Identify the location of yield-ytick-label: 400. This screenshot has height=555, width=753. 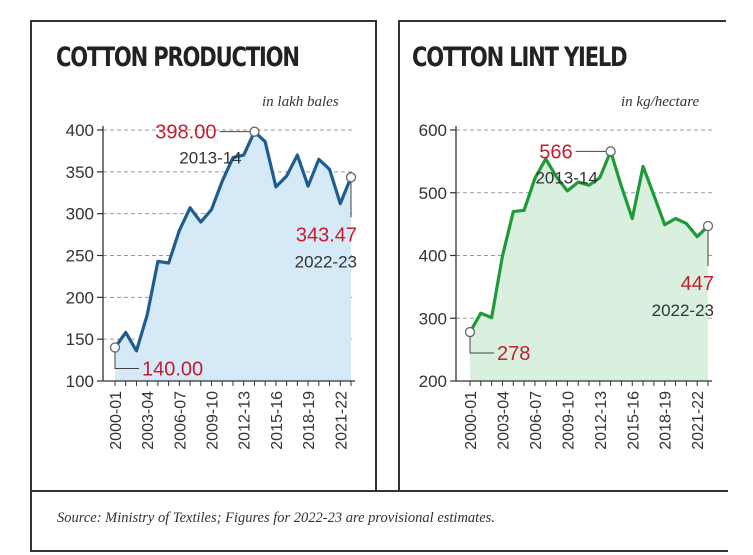
(433, 256).